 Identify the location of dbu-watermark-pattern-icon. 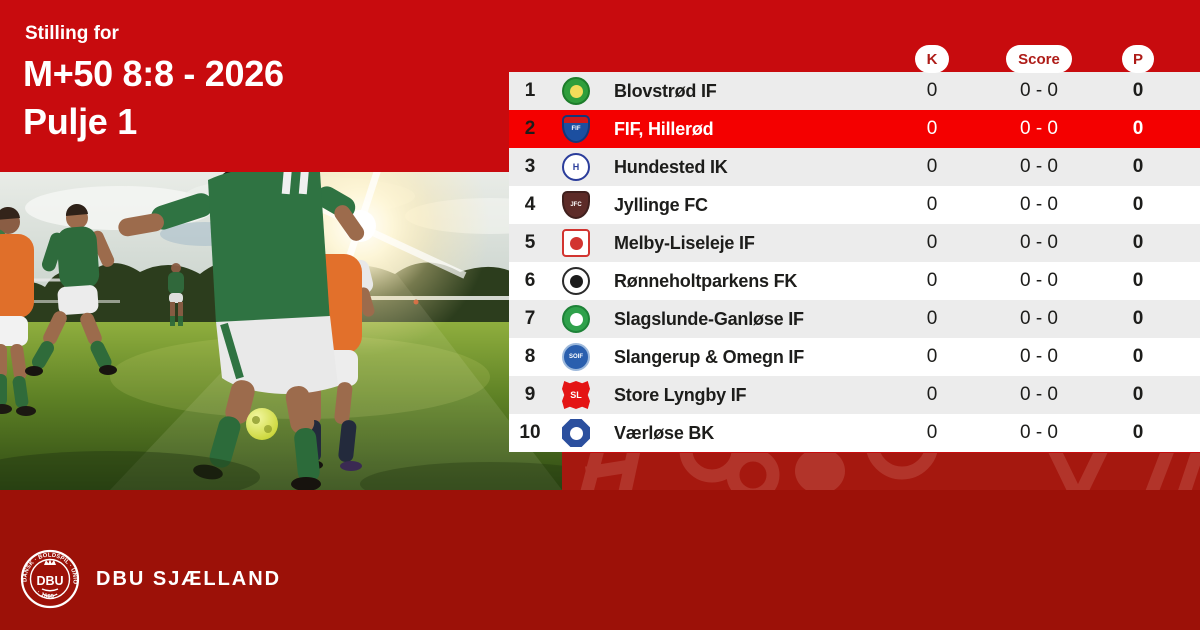
(890, 471).